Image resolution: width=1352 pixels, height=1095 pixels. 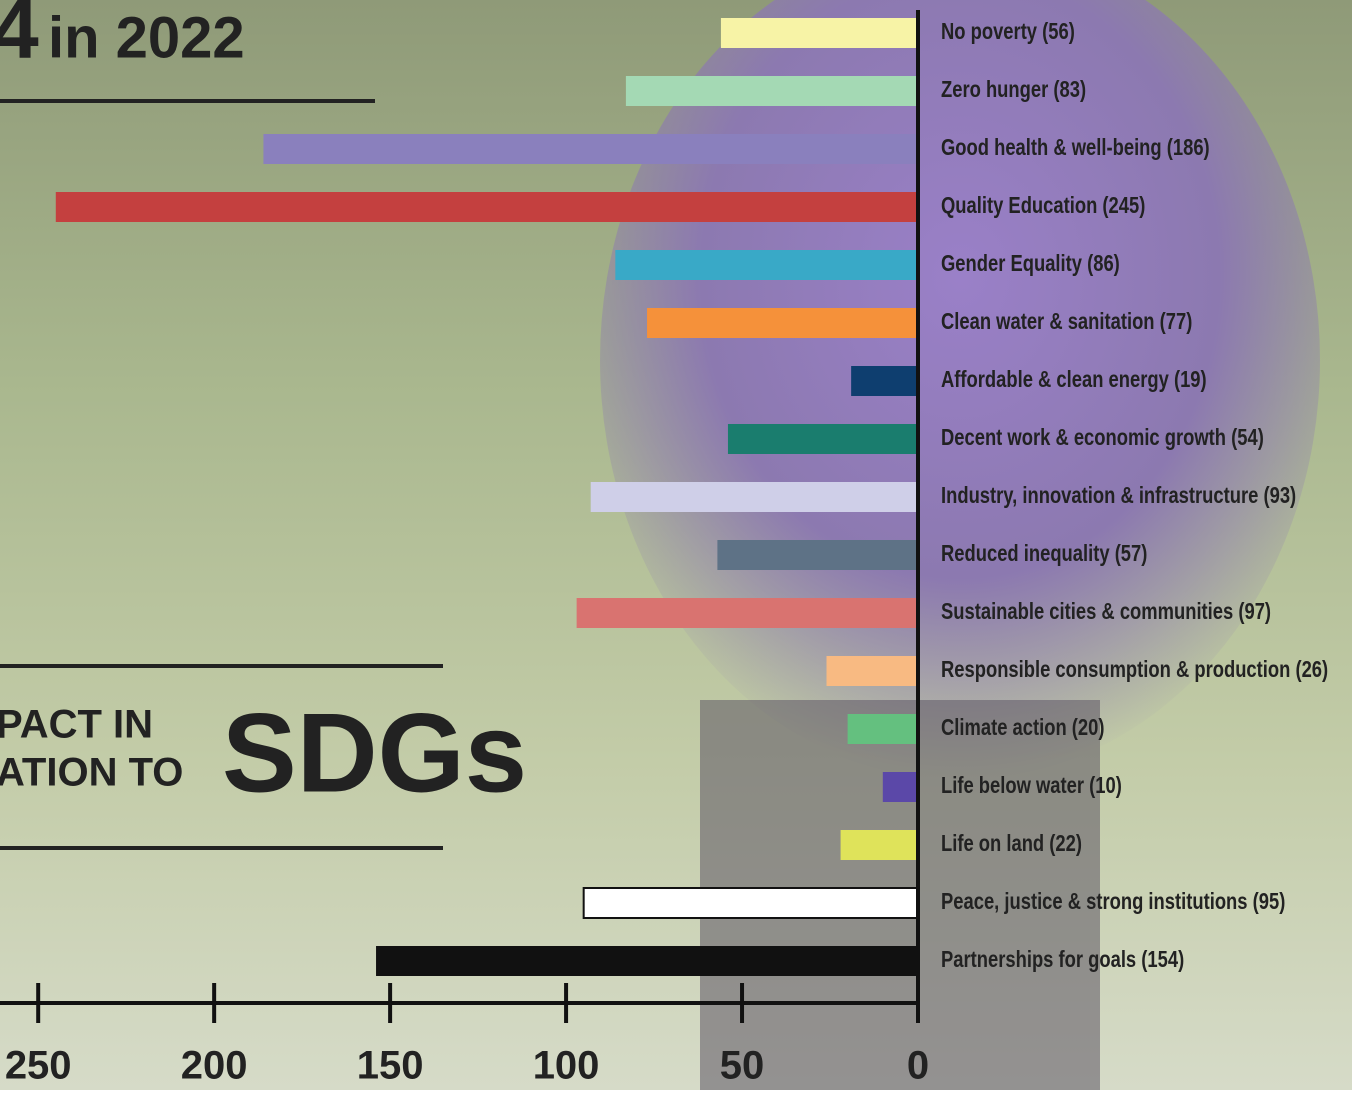 What do you see at coordinates (76, 725) in the screenshot?
I see `heading: PACT IN` at bounding box center [76, 725].